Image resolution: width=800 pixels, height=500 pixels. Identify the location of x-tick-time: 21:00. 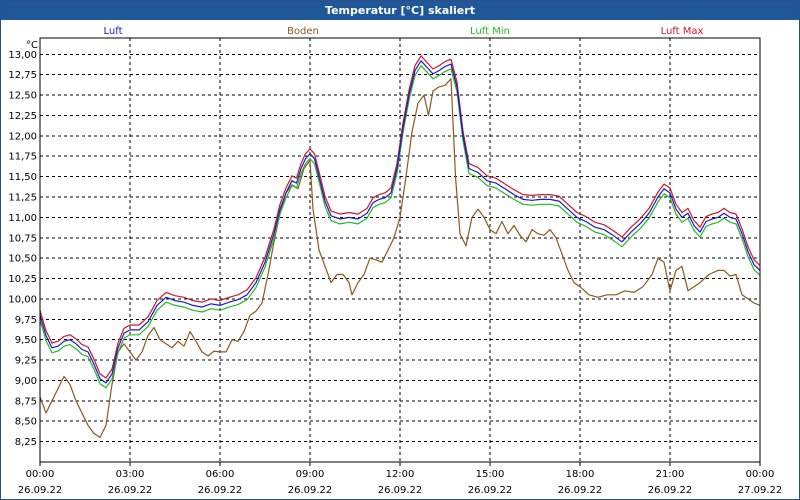
(670, 474).